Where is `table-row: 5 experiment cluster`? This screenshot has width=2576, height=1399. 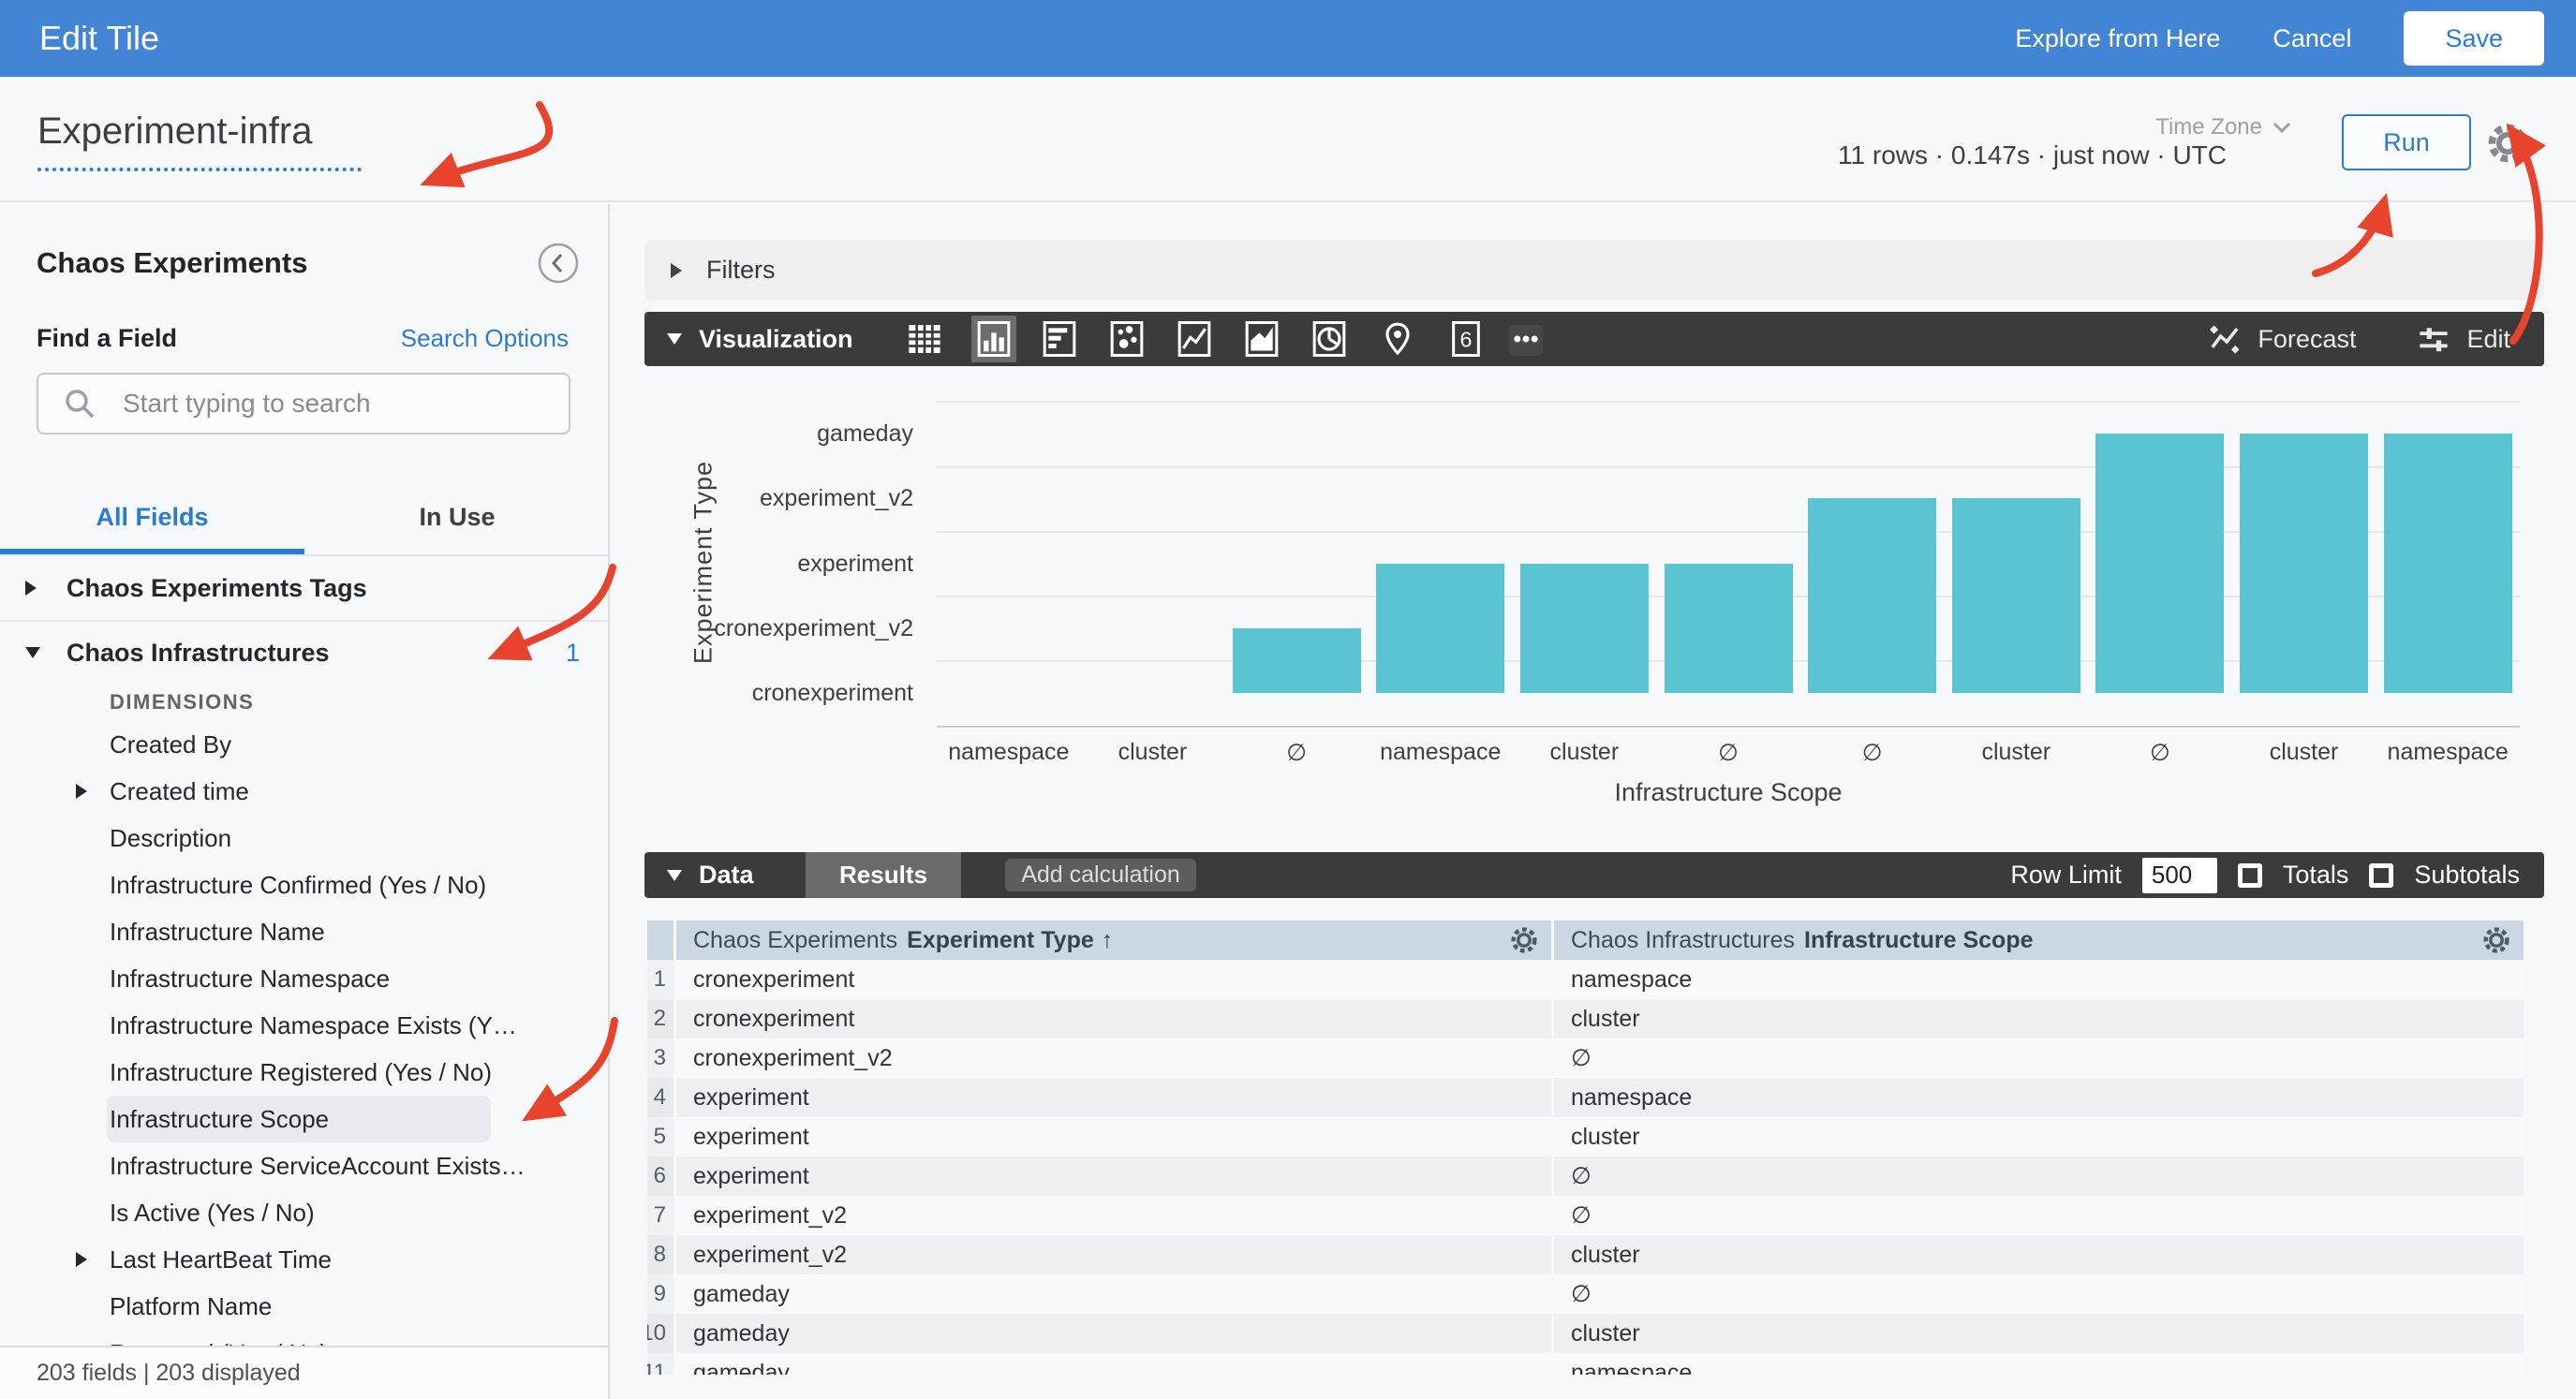 table-row: 5 experiment cluster is located at coordinates (1585, 1137).